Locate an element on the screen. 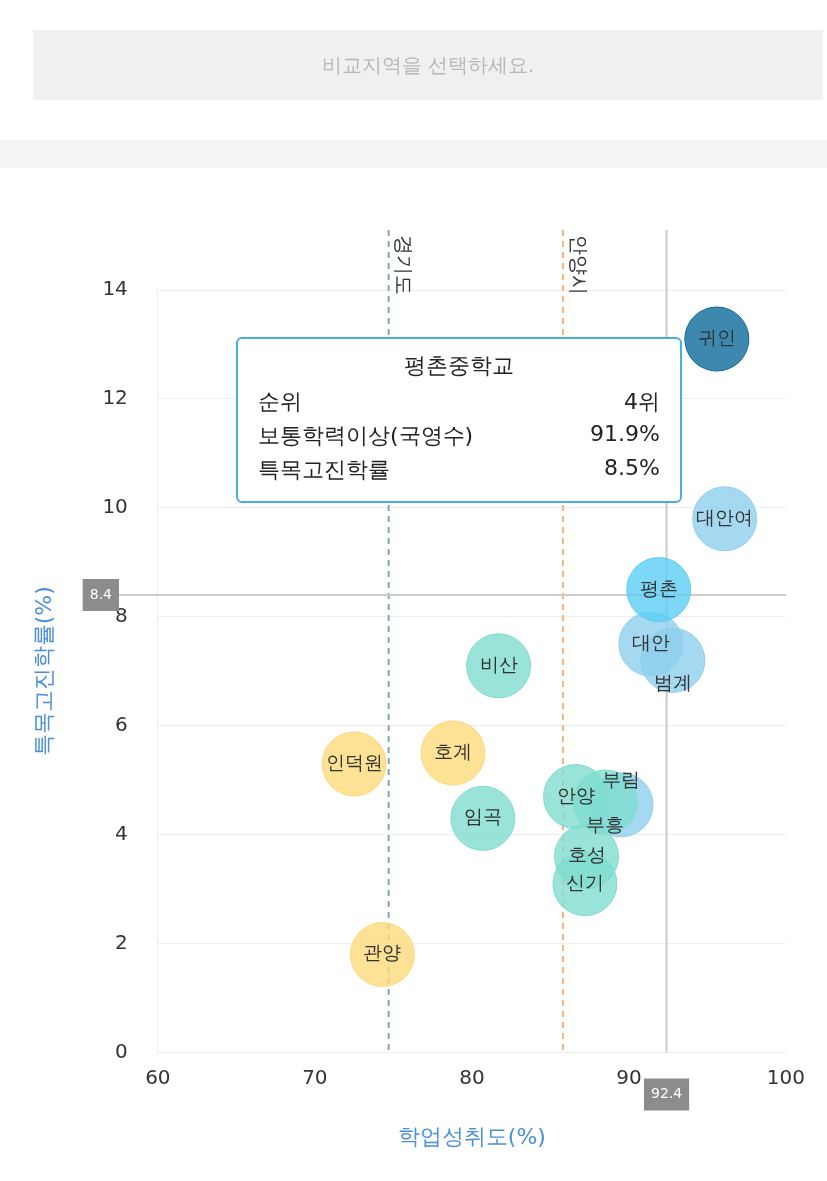  series-label: 호계 is located at coordinates (453, 750).